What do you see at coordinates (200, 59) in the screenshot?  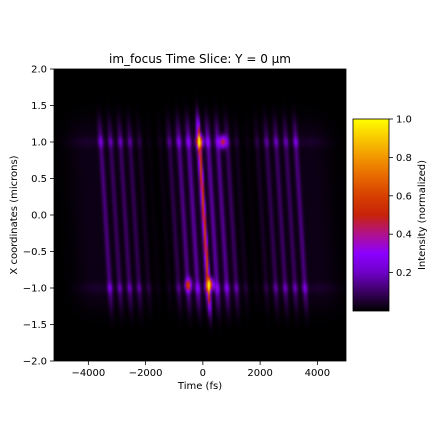 I see `chart-title: im_focus Time Slice: Y = 0 µm` at bounding box center [200, 59].